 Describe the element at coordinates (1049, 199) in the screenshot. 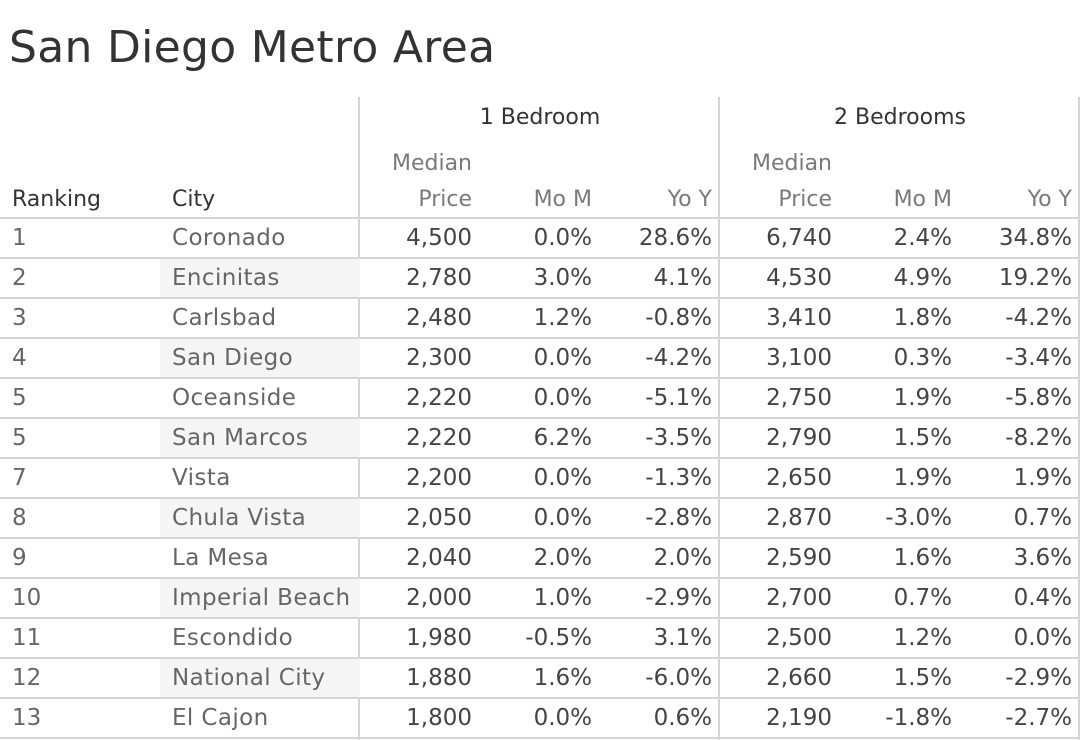

I see `col-header-b2-yoy: Yo Y` at that location.